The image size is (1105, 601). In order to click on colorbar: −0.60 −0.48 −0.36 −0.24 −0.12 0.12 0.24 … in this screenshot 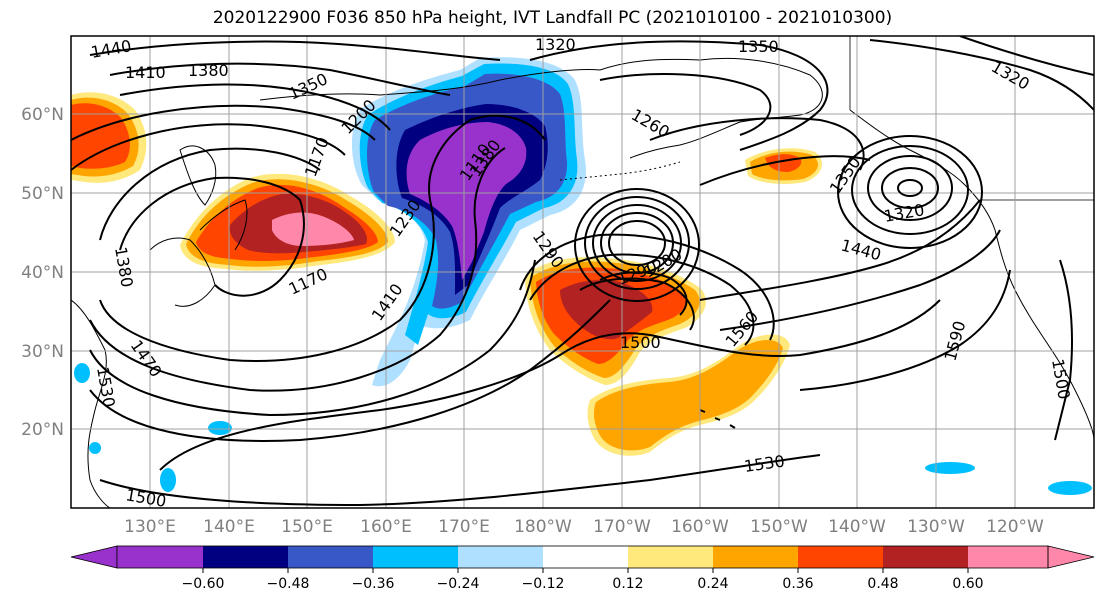, I will do `click(582, 568)`.